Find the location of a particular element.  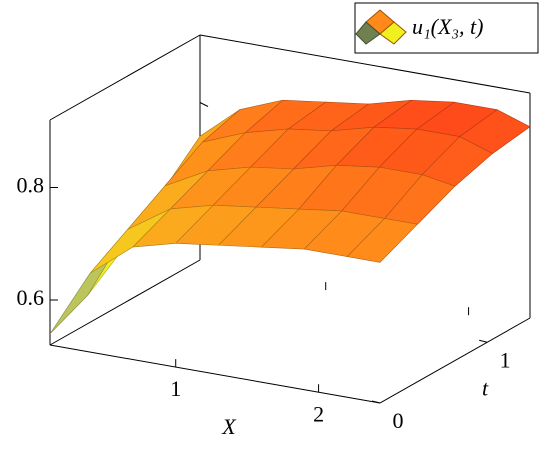

surface-patch is located at coordinates (382, 240).